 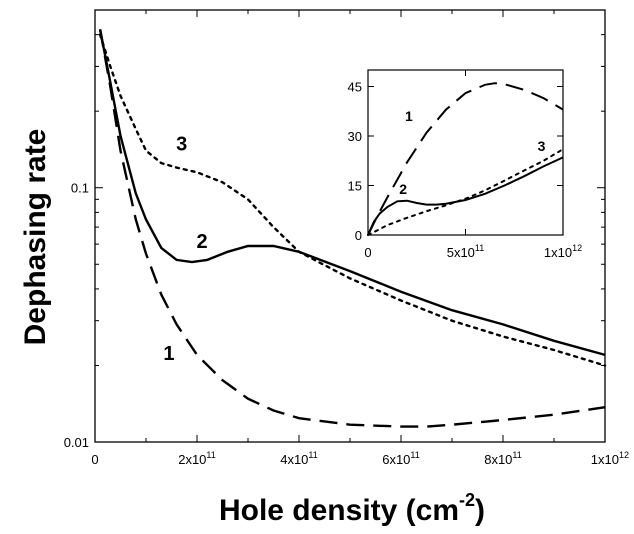 I want to click on inset-curve-labels: 1 2 3, so click(x=472, y=152).